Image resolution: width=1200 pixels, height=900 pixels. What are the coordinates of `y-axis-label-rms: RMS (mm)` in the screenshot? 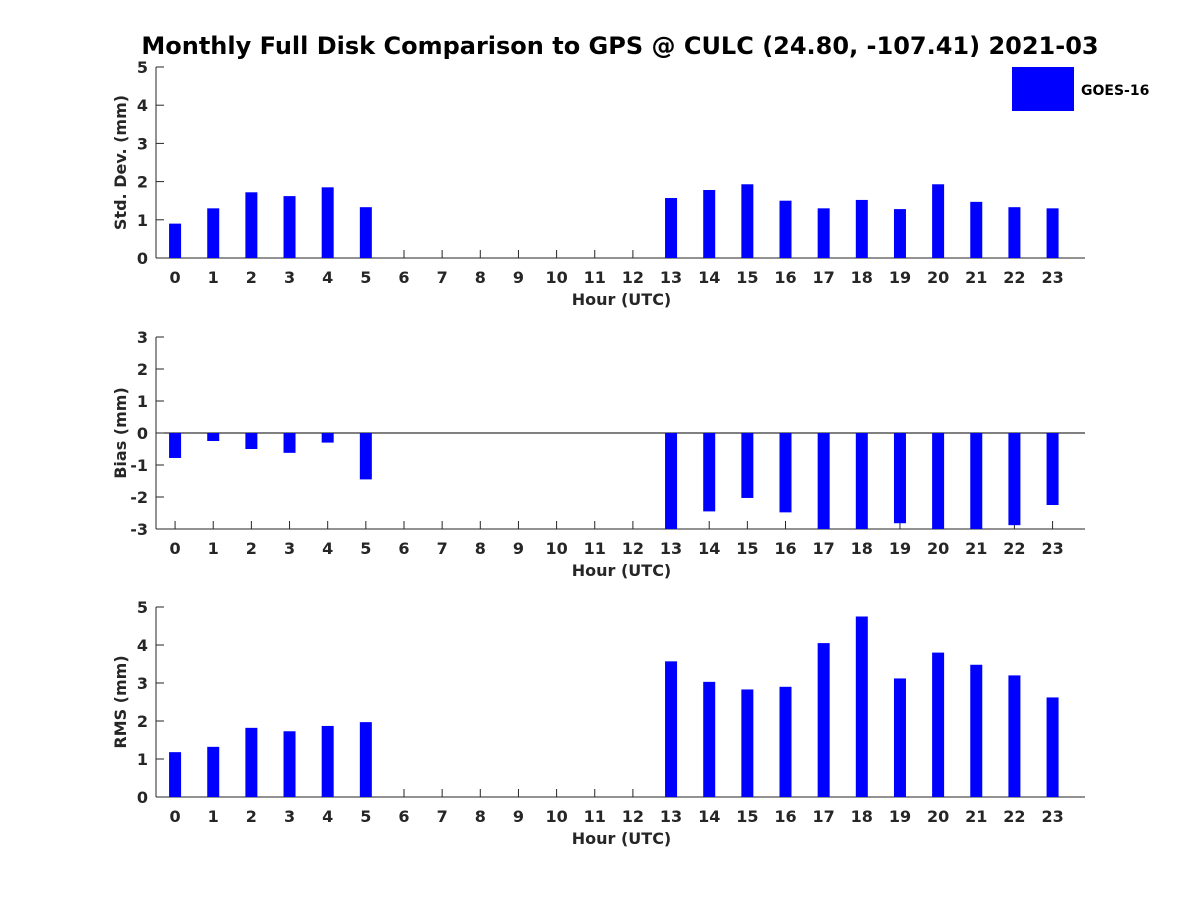 It's located at (120, 701).